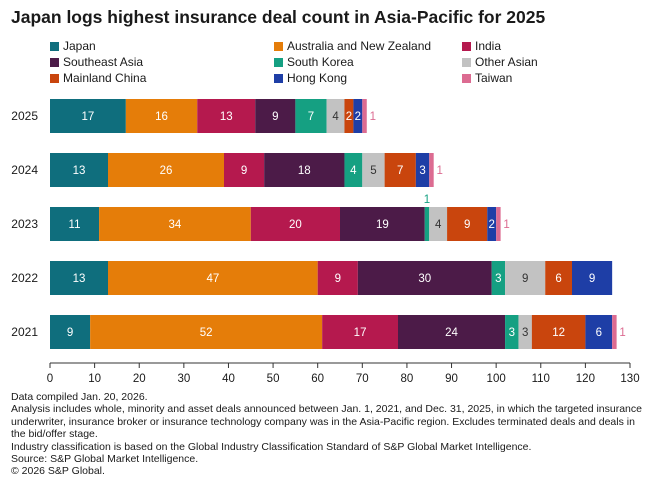  I want to click on data-label-taiwan-2023: 1, so click(506, 225).